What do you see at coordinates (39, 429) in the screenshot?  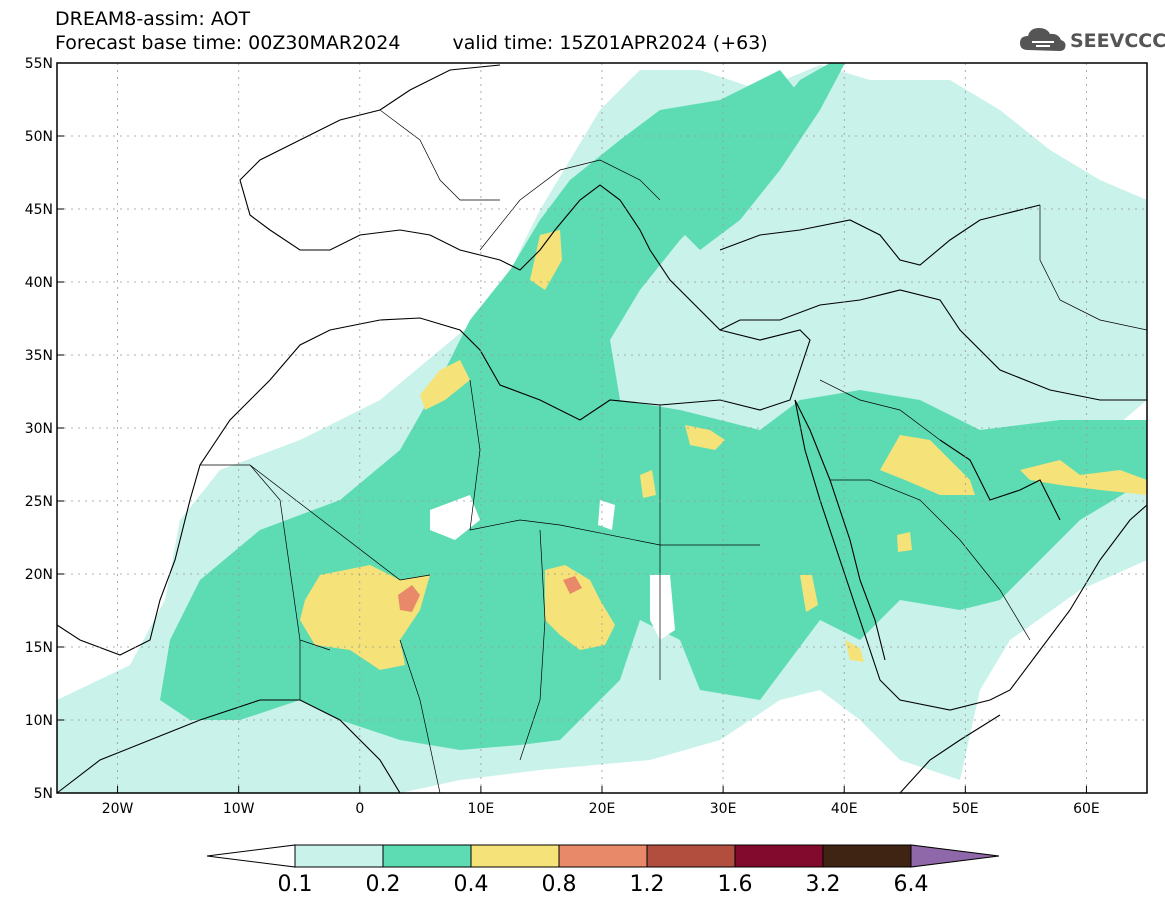 I see `lat-tick-label: 30N` at bounding box center [39, 429].